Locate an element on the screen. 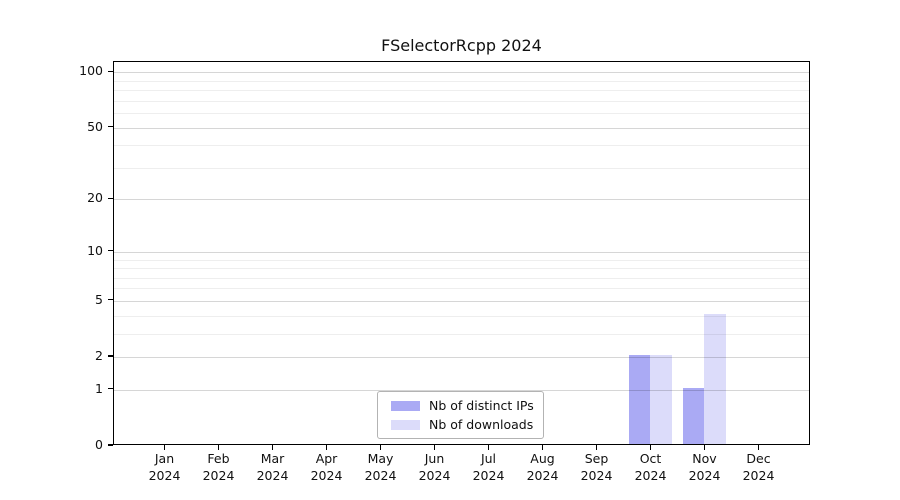 The width and height of the screenshot is (900, 500). ytick-label-100: 100 is located at coordinates (91, 71).